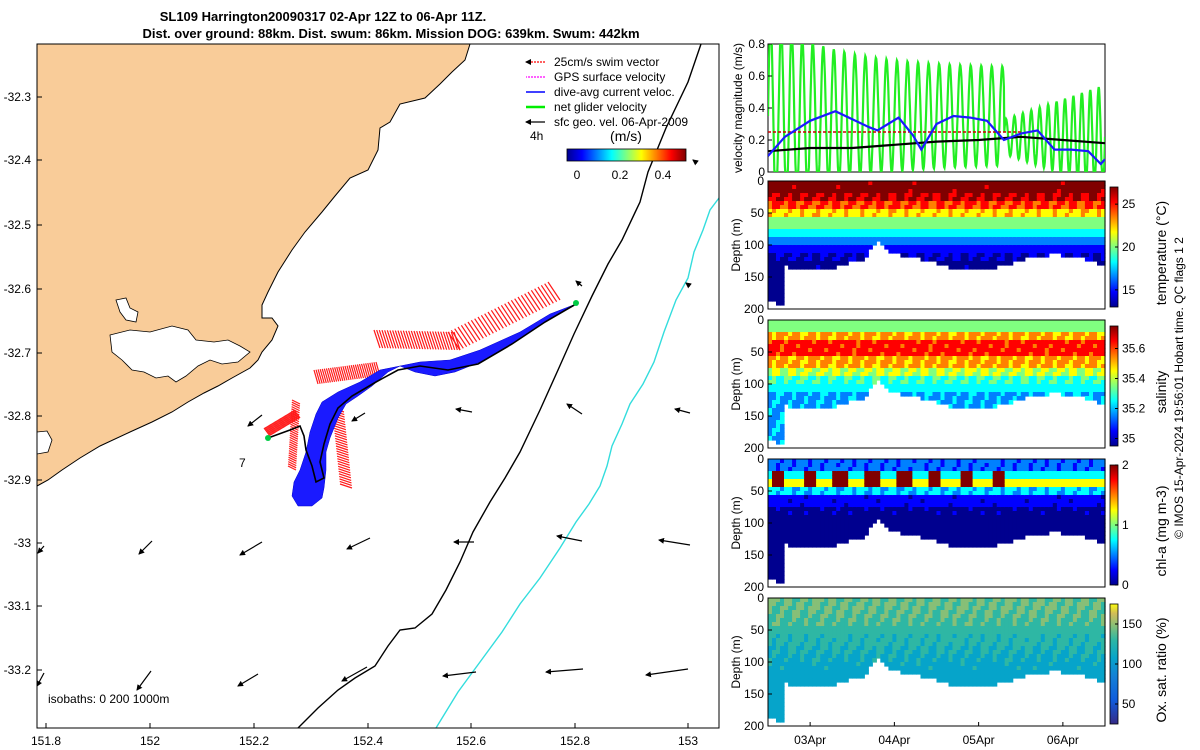 Image resolution: width=1200 pixels, height=750 pixels. What do you see at coordinates (620, 175) in the screenshot?
I see `colorbar-tick-1: 0.2` at bounding box center [620, 175].